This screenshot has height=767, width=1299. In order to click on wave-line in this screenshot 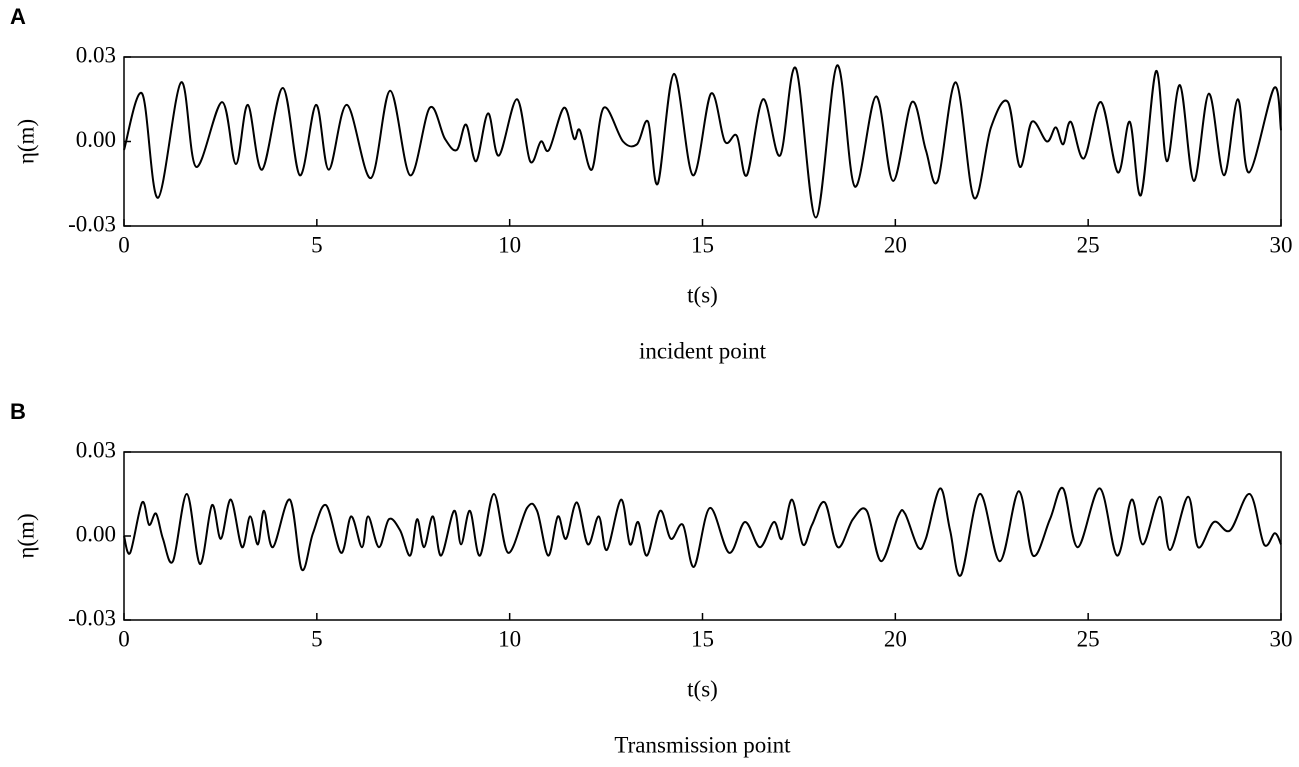, I will do `click(702, 531)`.